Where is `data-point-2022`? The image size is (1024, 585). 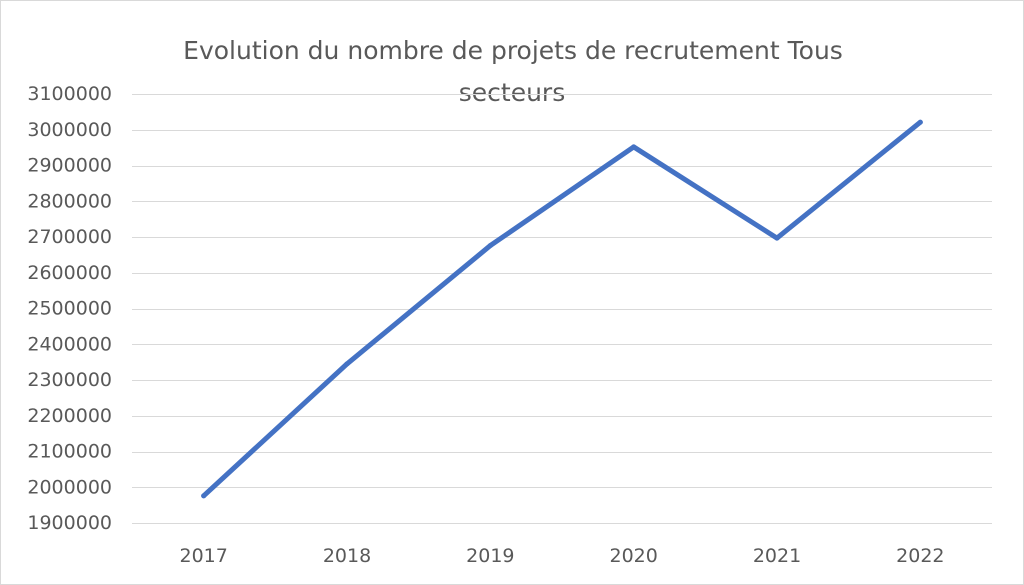 data-point-2022 is located at coordinates (920, 122).